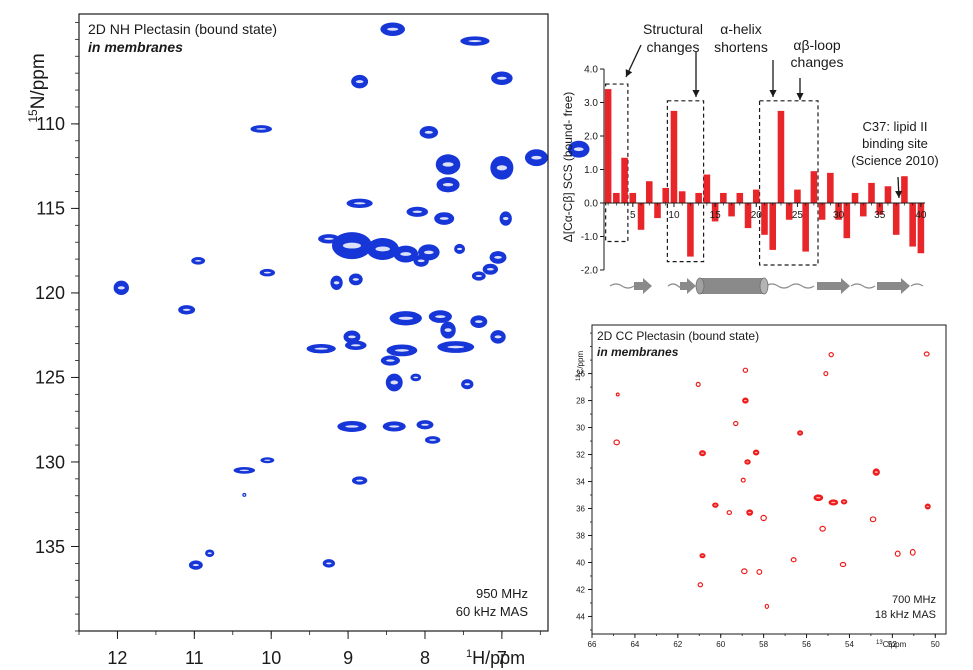 Image resolution: width=973 pixels, height=670 pixels. I want to click on scs-annotation-line: (Science 2010), so click(894, 160).